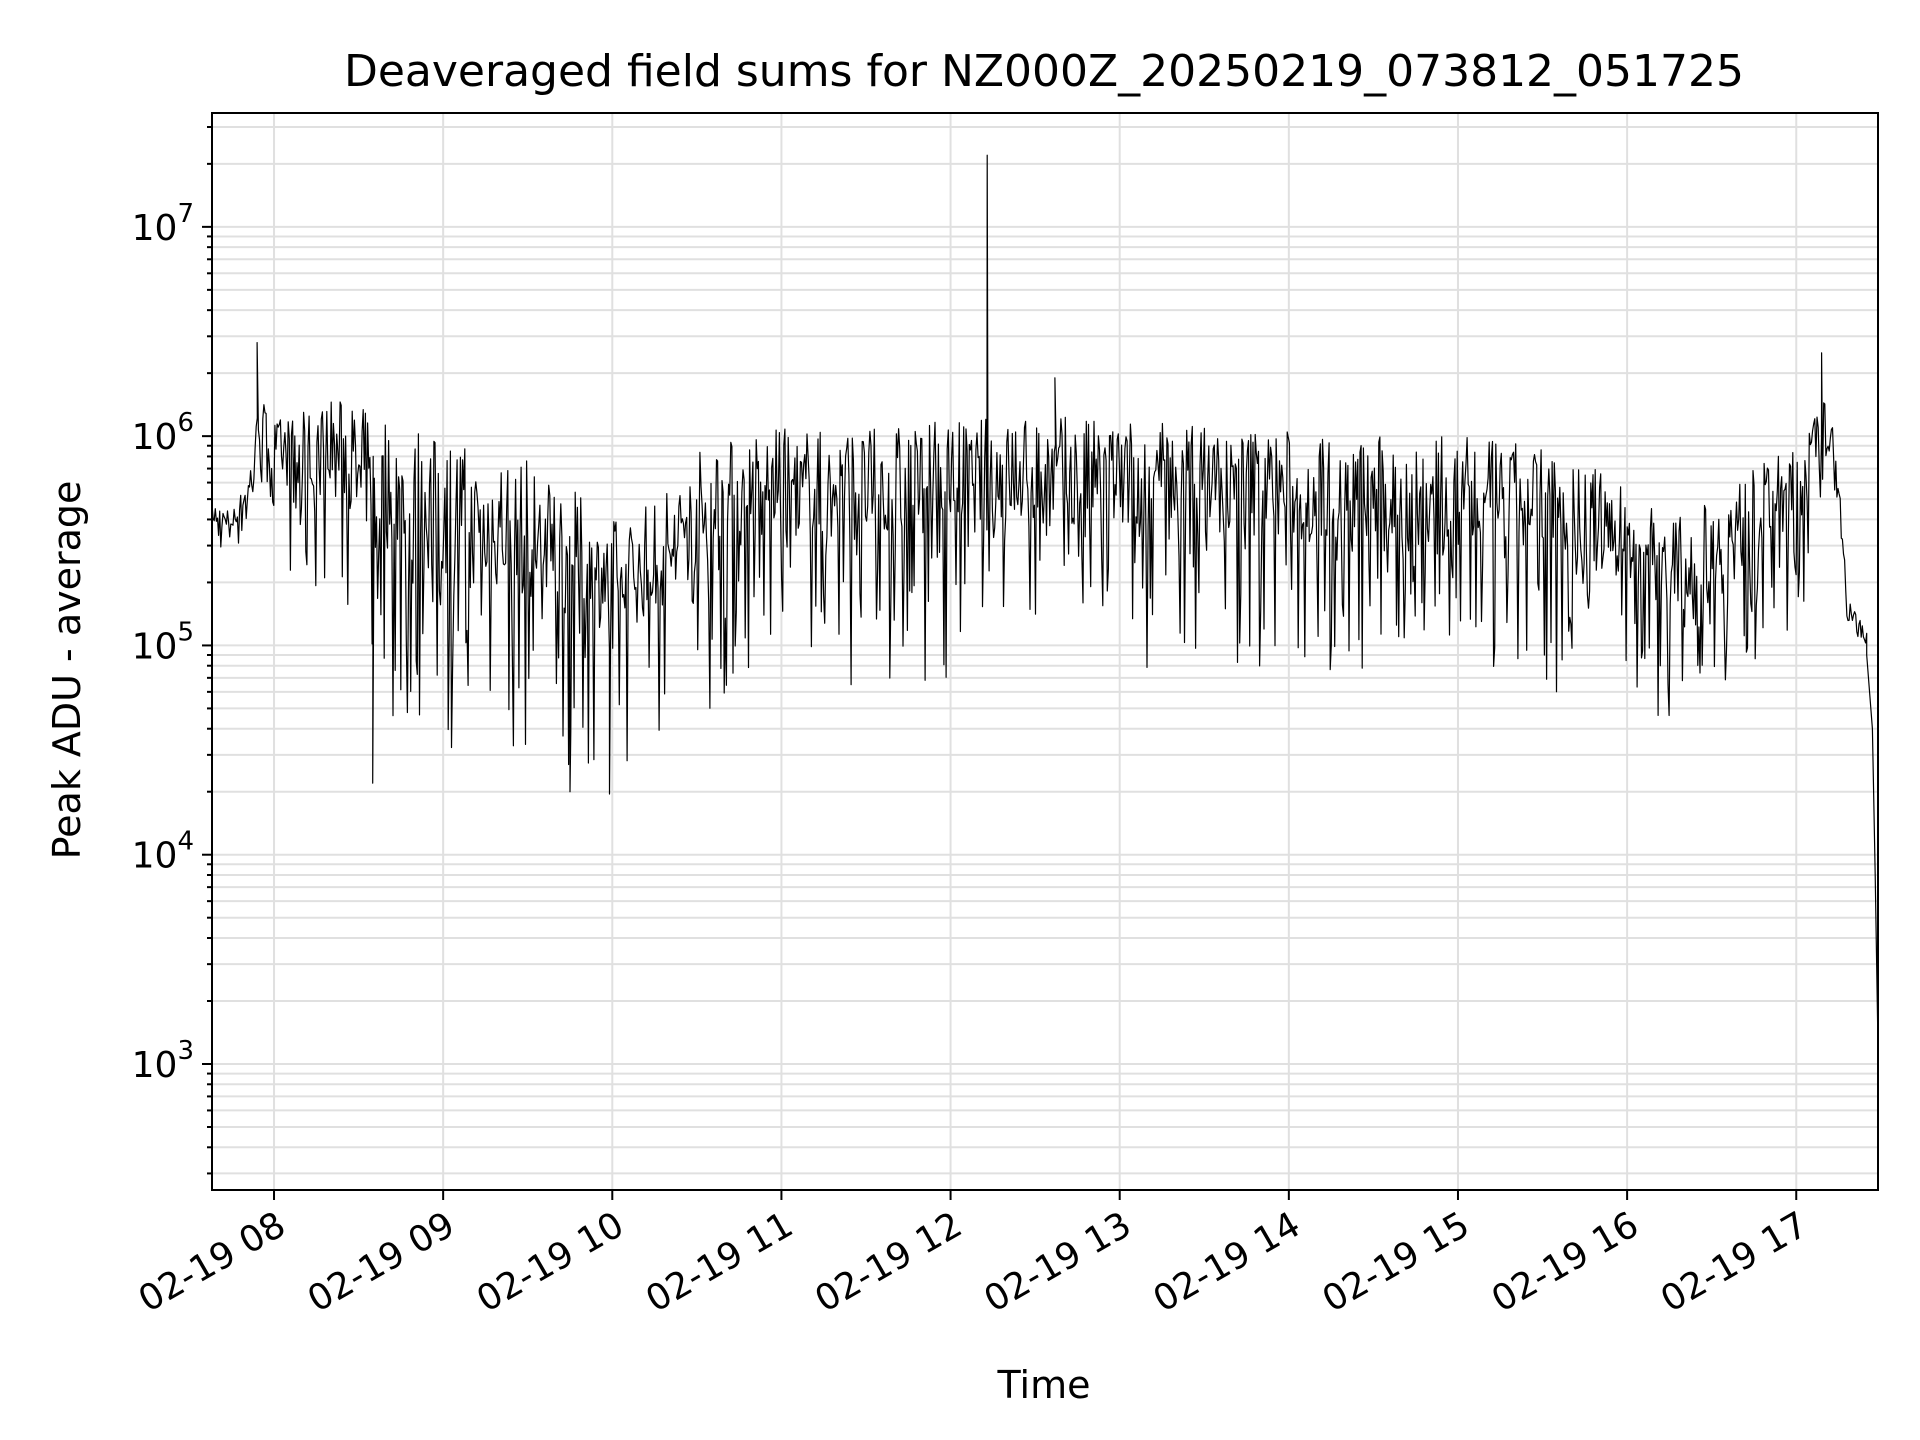  What do you see at coordinates (1044, 1385) in the screenshot?
I see `x-axis-label: Time` at bounding box center [1044, 1385].